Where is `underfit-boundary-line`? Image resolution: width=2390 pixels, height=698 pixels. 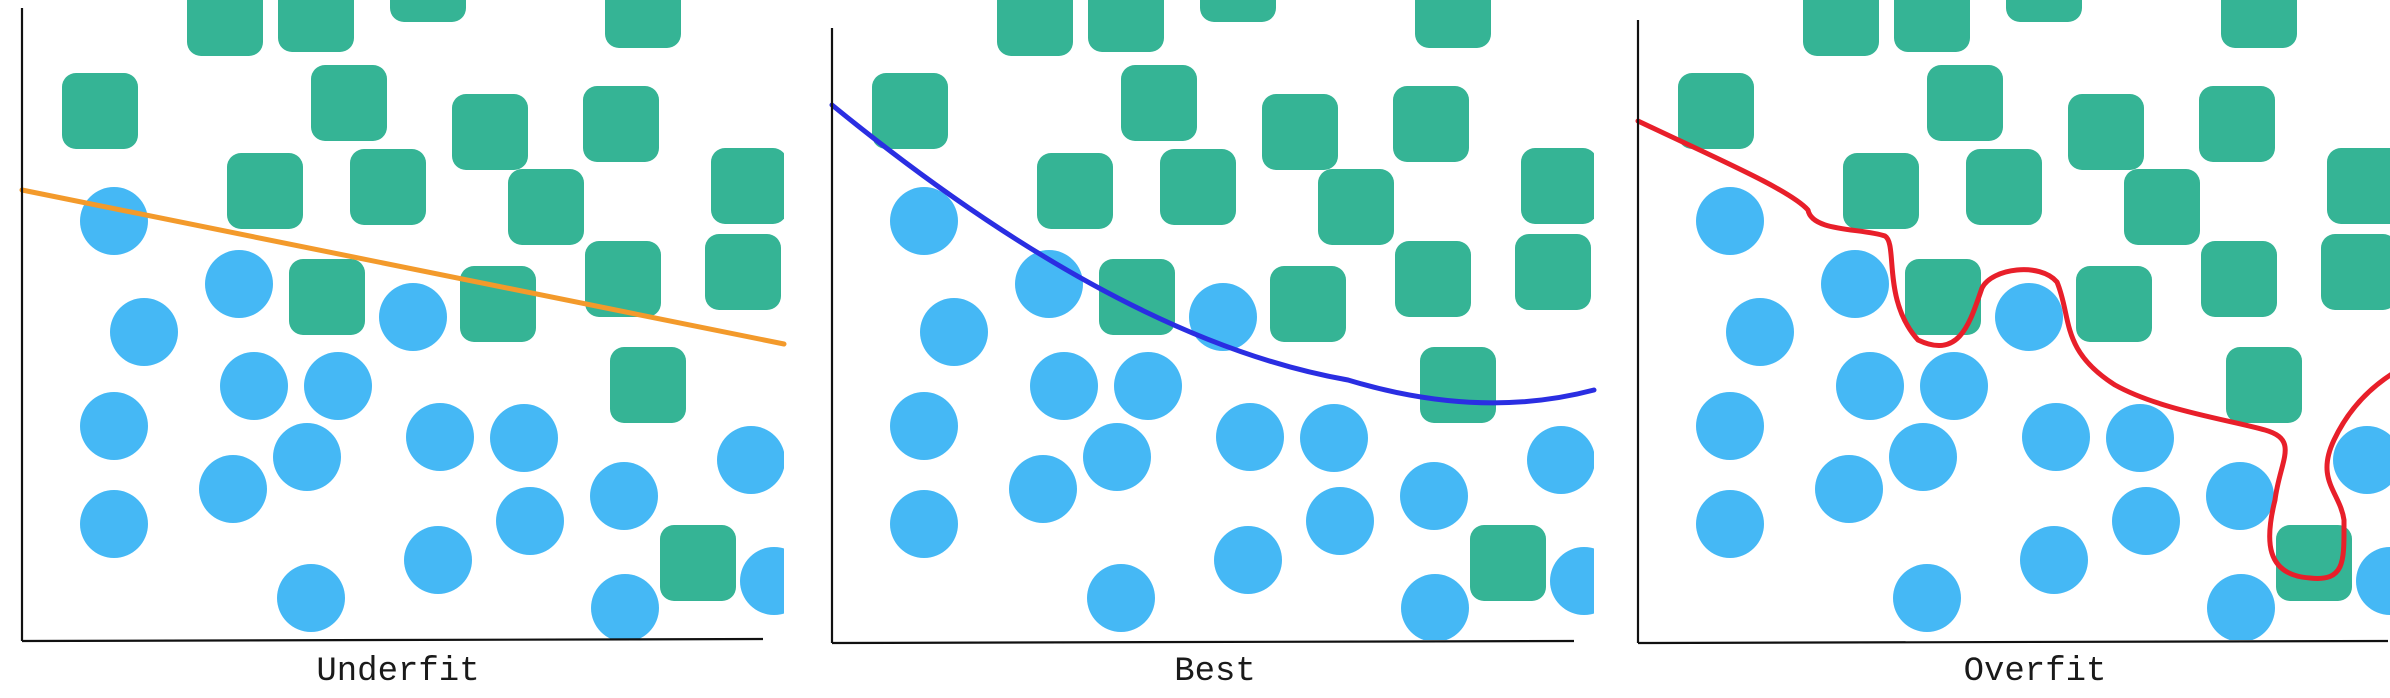 underfit-boundary-line is located at coordinates (403, 267).